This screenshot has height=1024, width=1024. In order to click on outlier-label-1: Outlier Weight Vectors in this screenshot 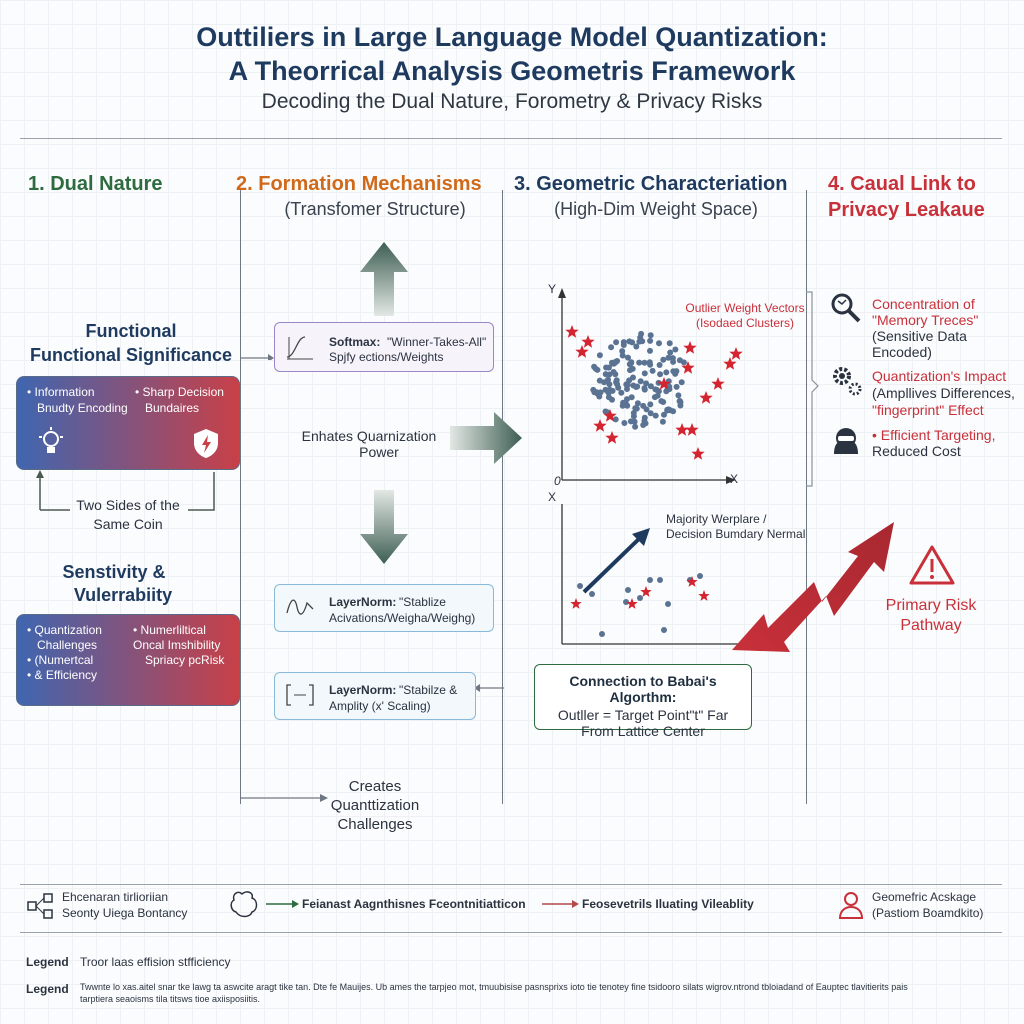, I will do `click(745, 308)`.